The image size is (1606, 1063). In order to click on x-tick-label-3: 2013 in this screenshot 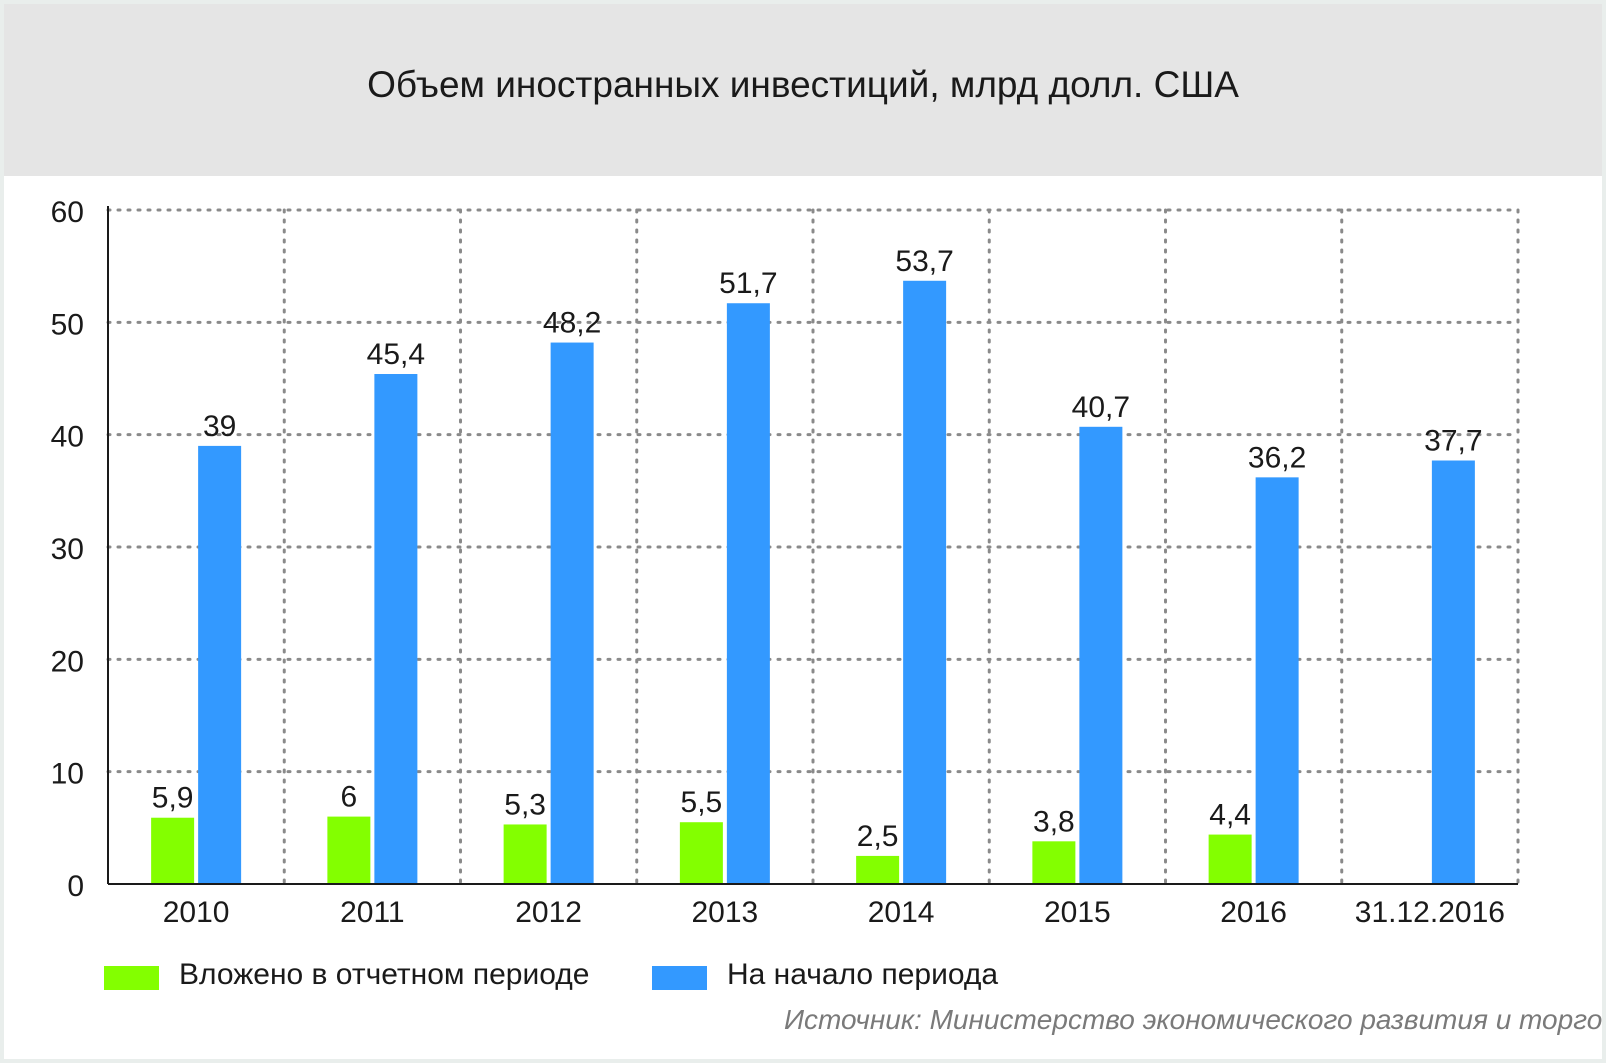, I will do `click(725, 912)`.